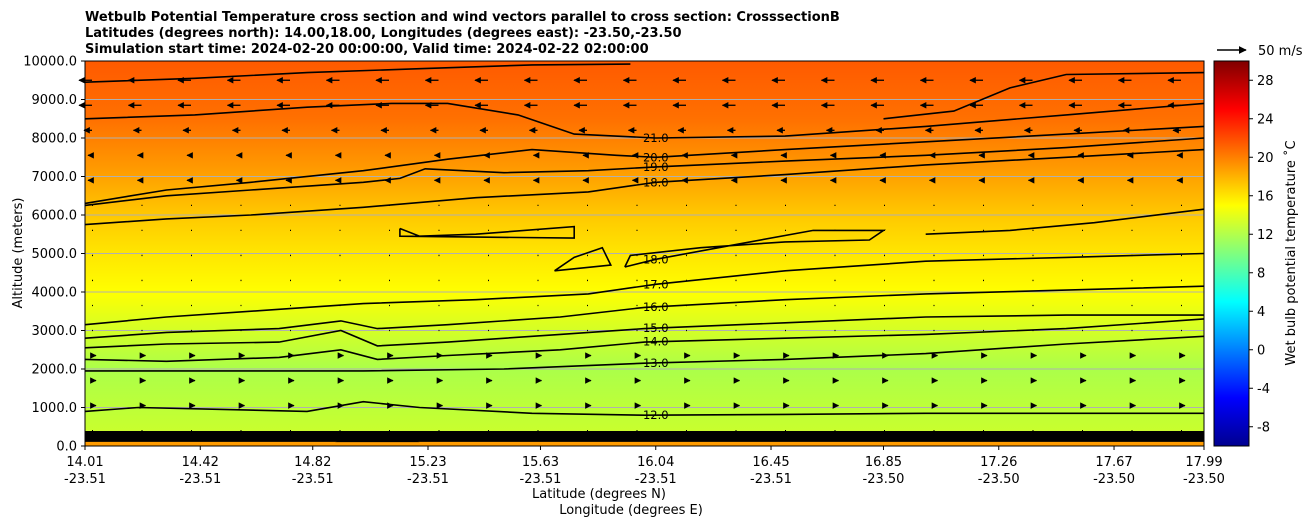 This screenshot has height=526, width=1311. What do you see at coordinates (55, 100) in the screenshot?
I see `y-tick-label: 9000.0` at bounding box center [55, 100].